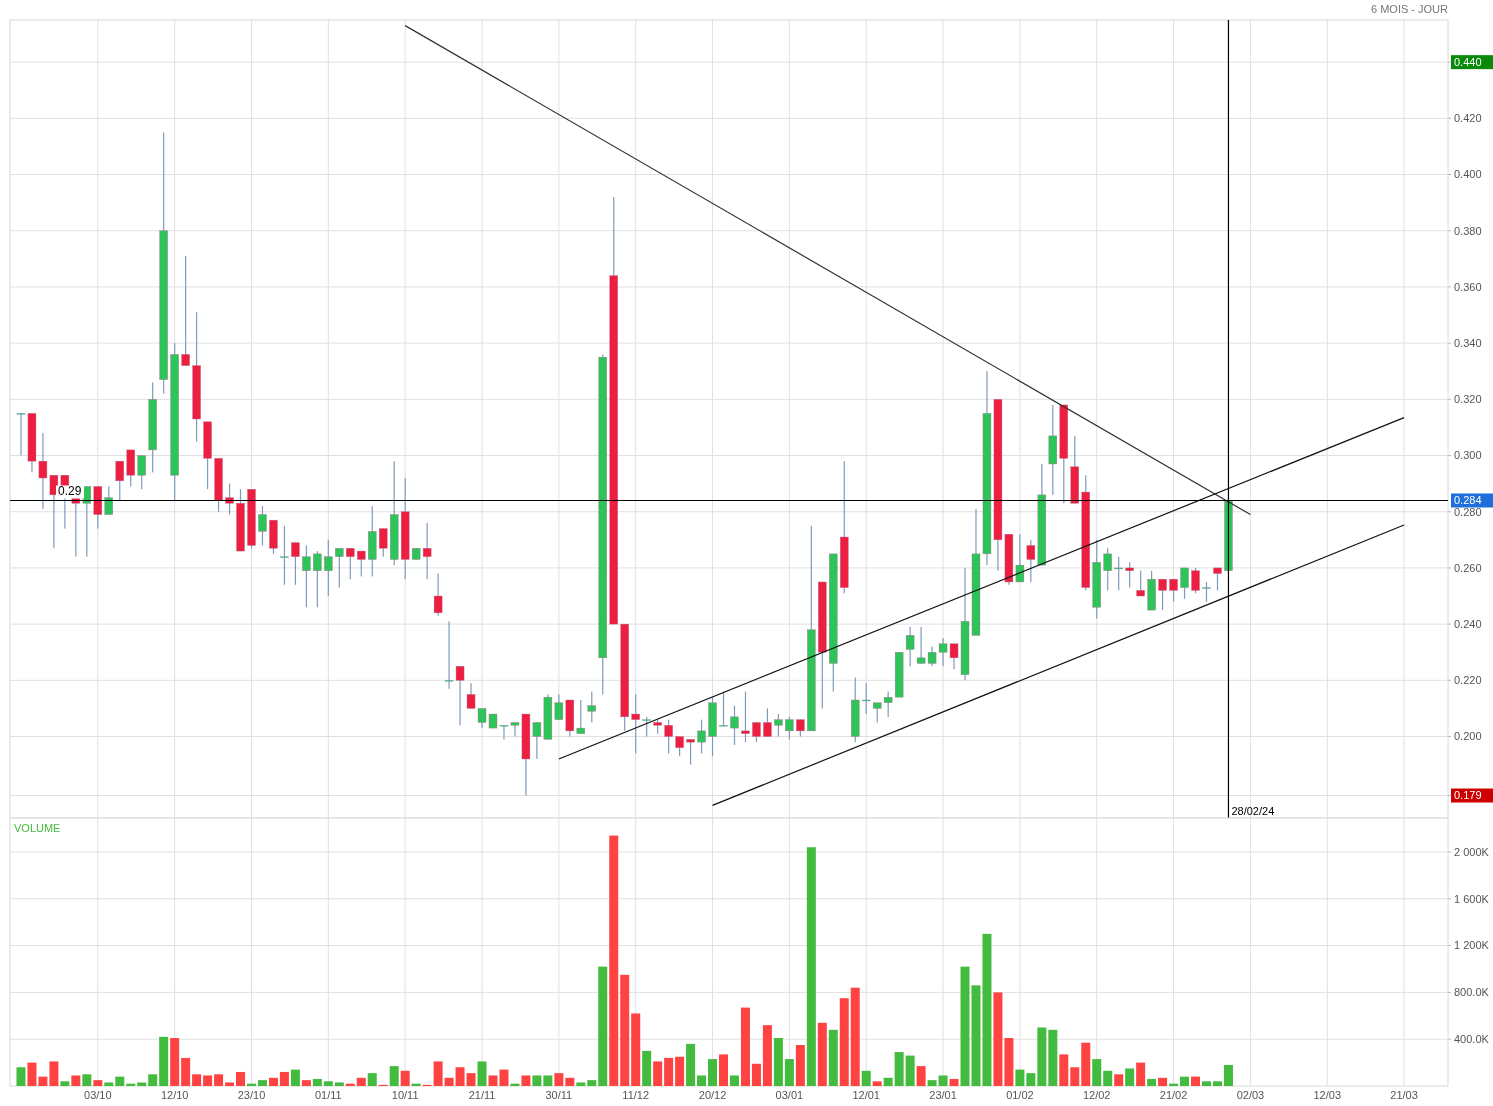 This screenshot has height=1106, width=1493. What do you see at coordinates (712, 1095) in the screenshot?
I see `x-tick-label: 20/12` at bounding box center [712, 1095].